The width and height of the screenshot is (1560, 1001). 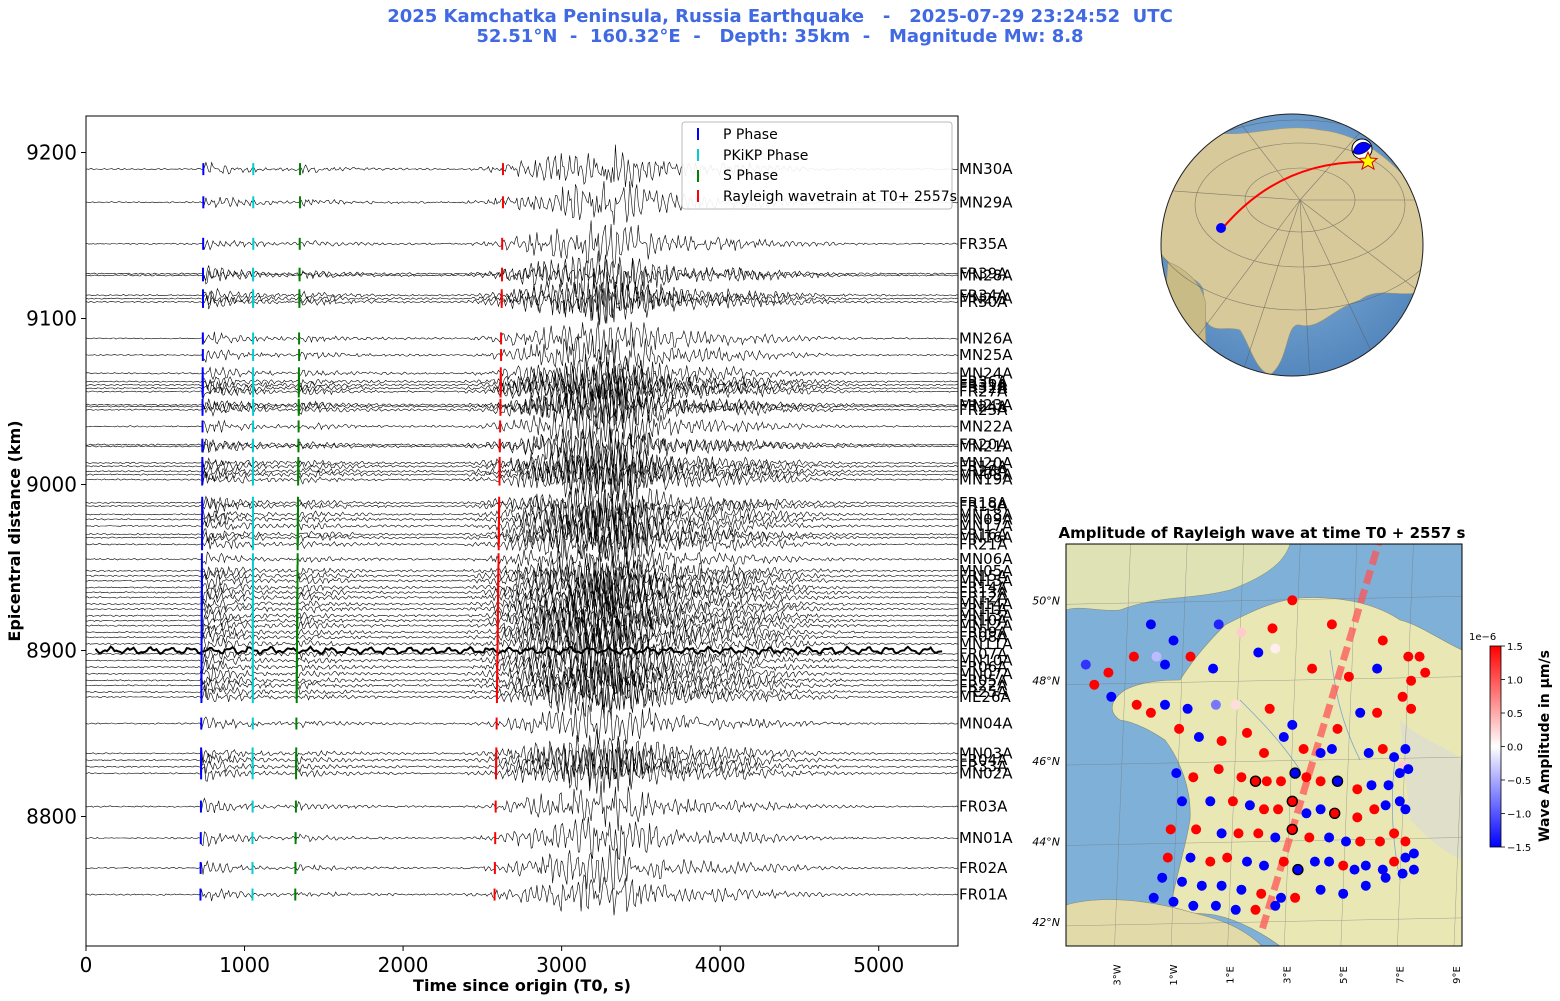 I want to click on trace-FR01A, so click(x=522, y=895).